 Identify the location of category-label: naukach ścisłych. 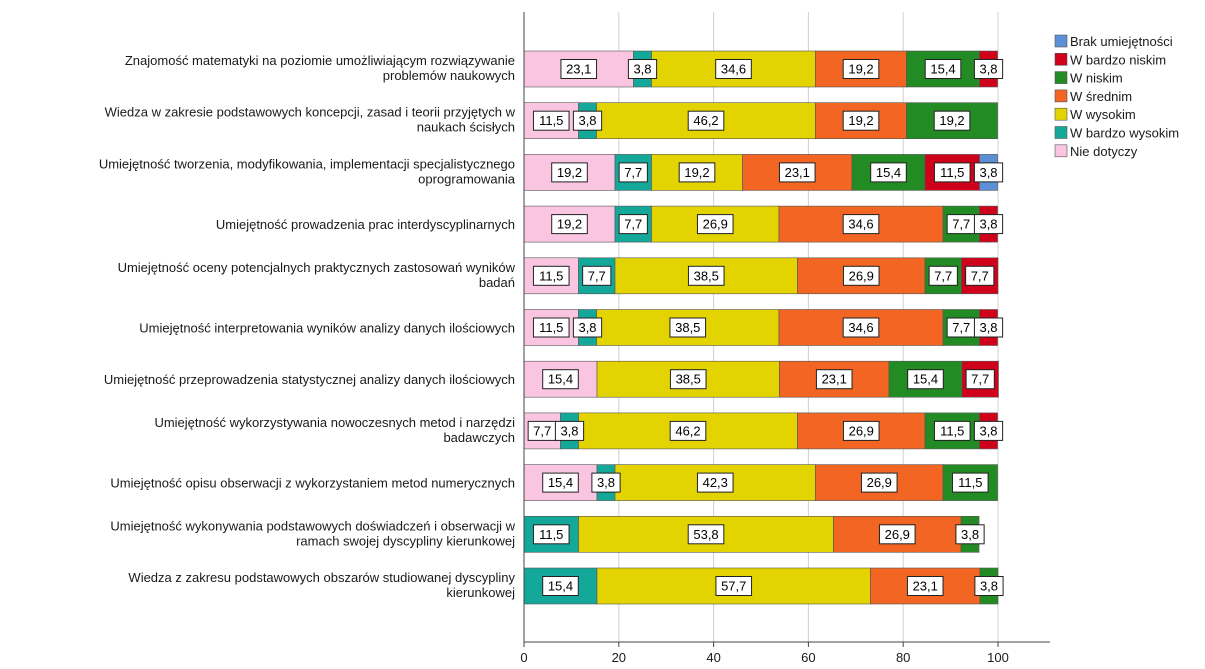
(466, 127).